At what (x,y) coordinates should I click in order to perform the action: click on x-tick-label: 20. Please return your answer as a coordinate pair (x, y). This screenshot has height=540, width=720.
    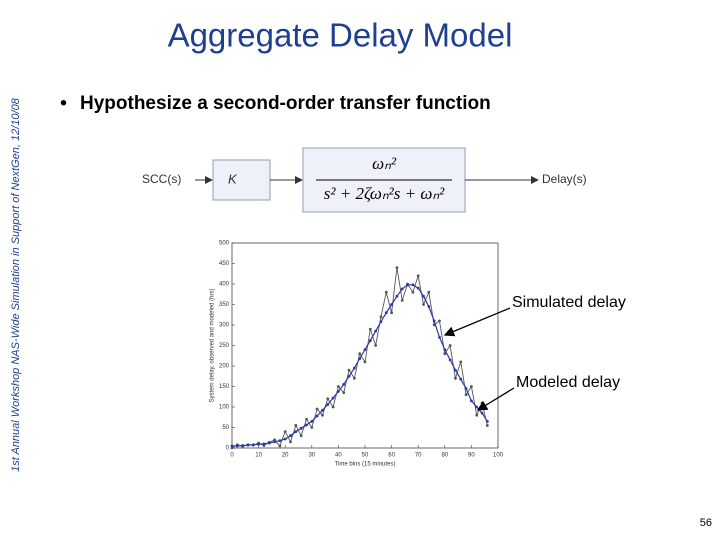
    Looking at the image, I should click on (285, 456).